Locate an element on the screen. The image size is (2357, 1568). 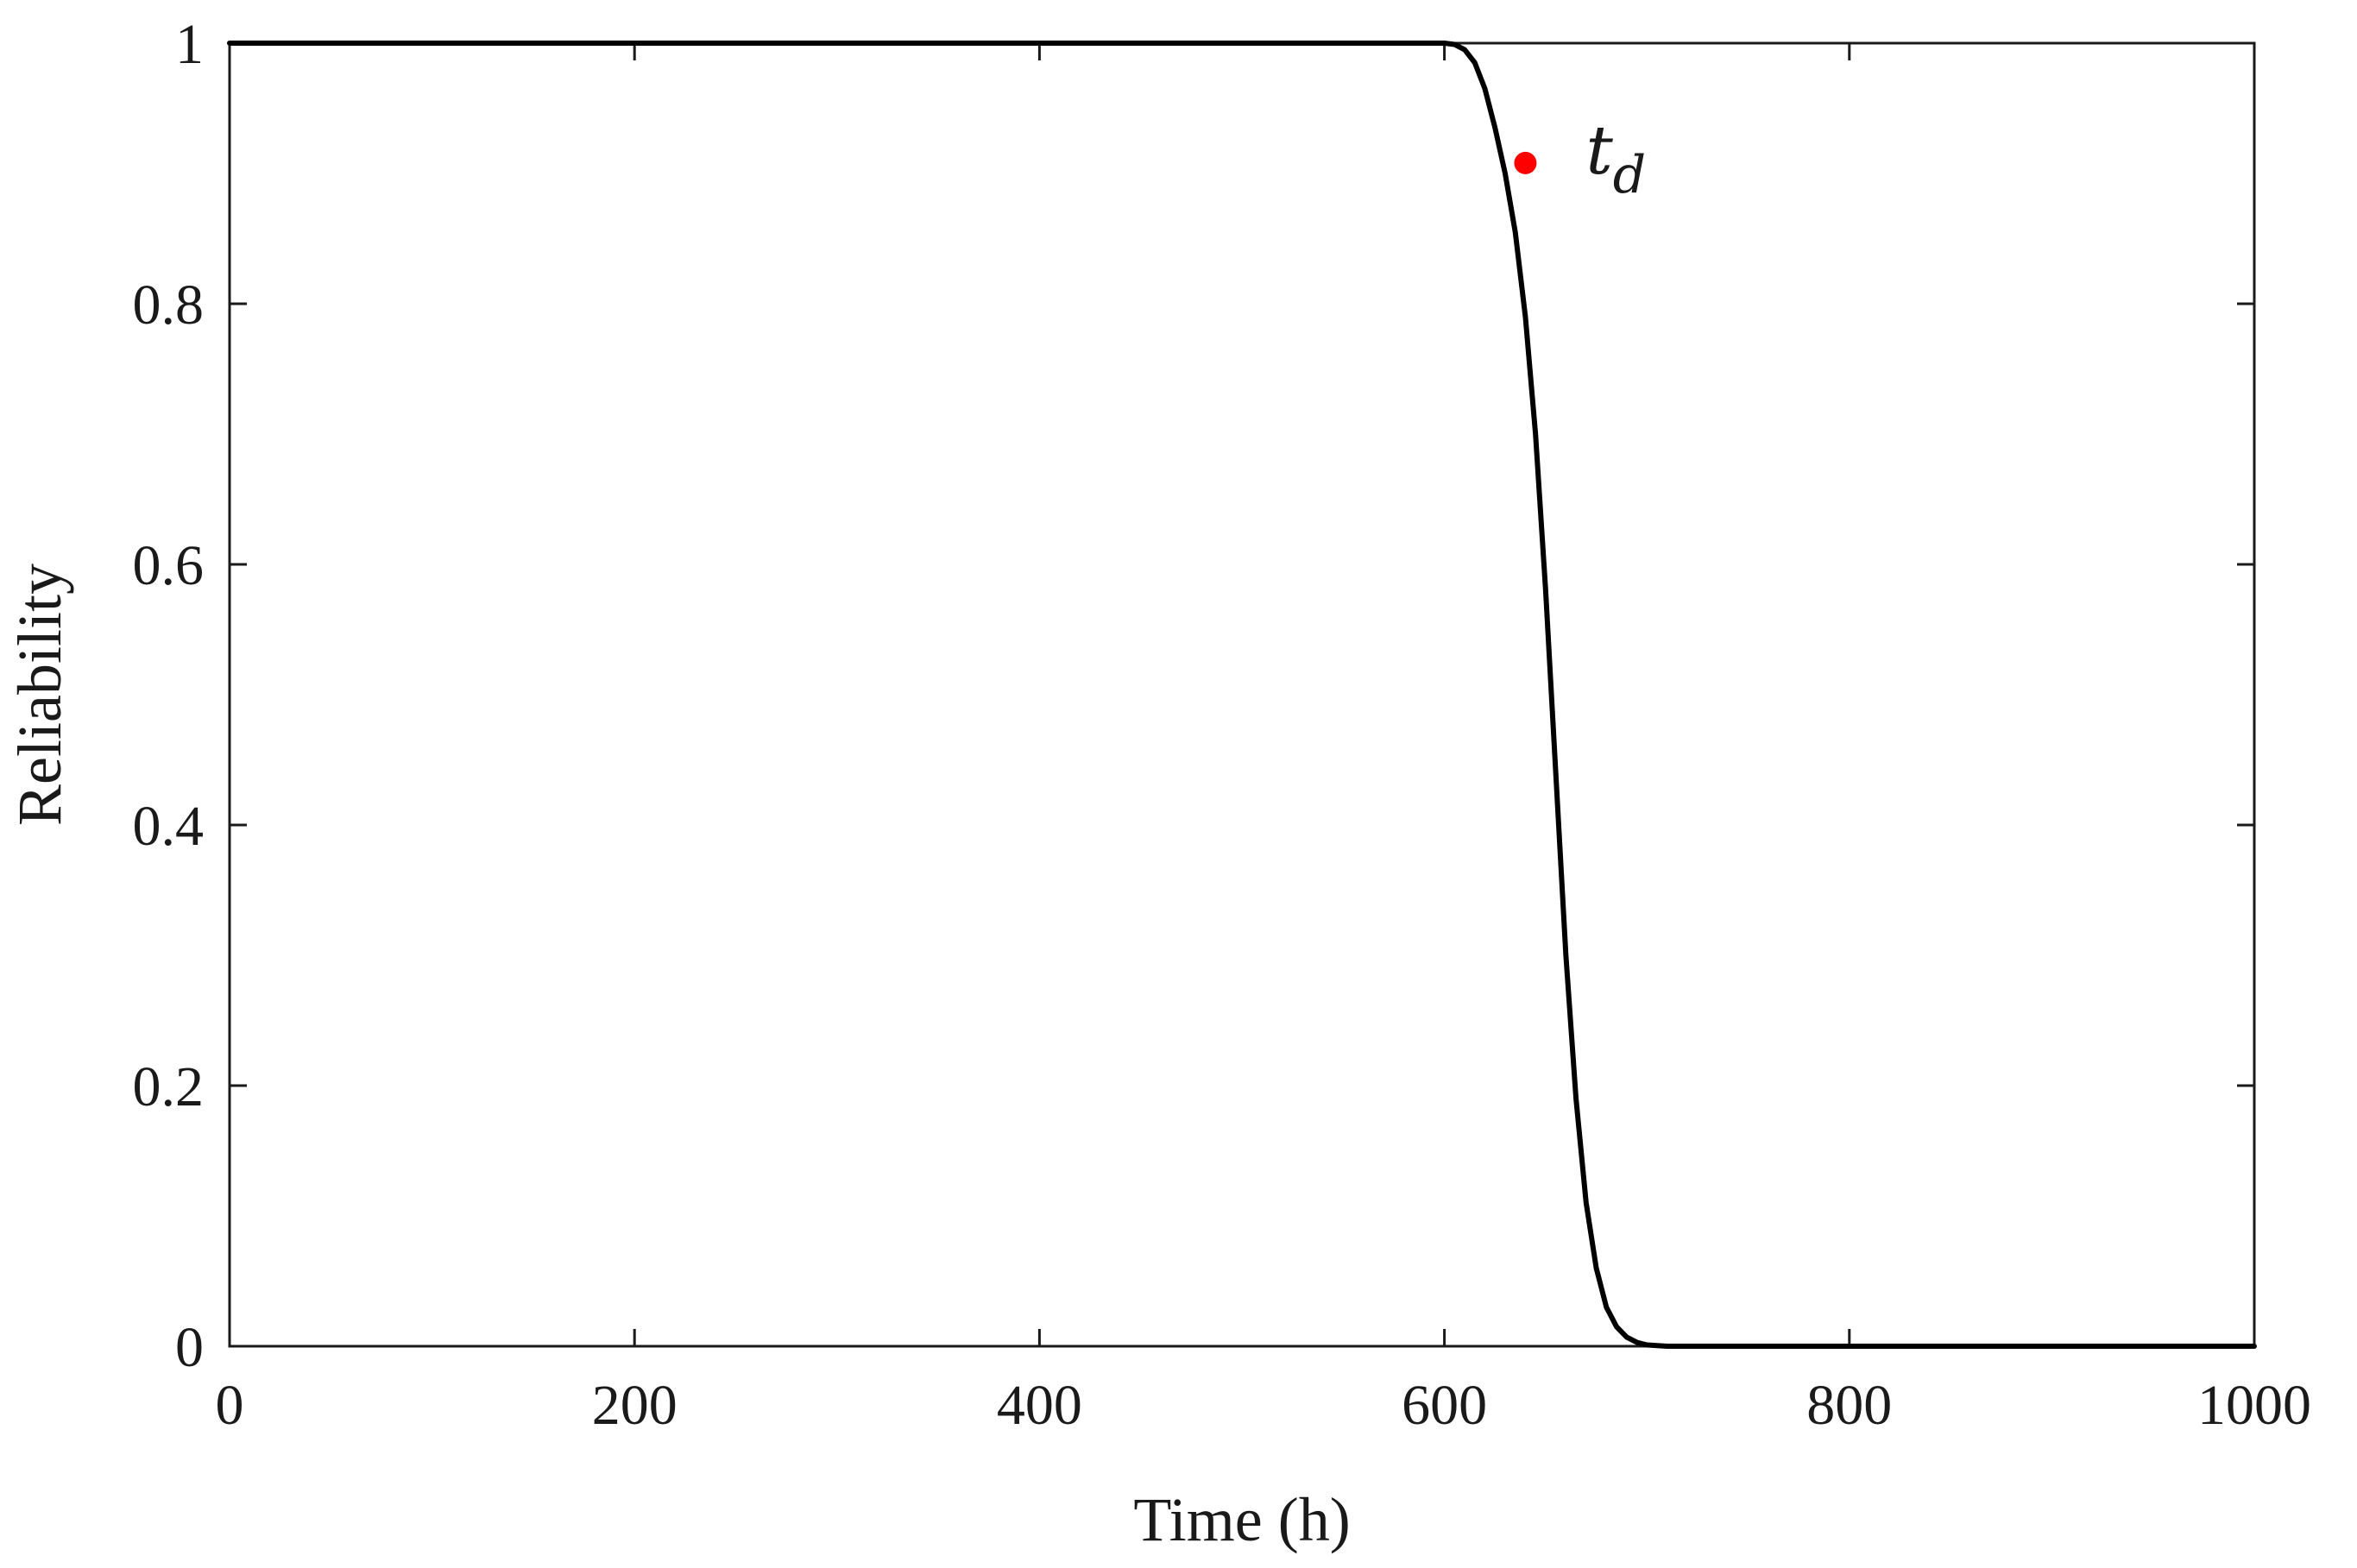
x-axis-title: Time (h) is located at coordinates (1241, 1520).